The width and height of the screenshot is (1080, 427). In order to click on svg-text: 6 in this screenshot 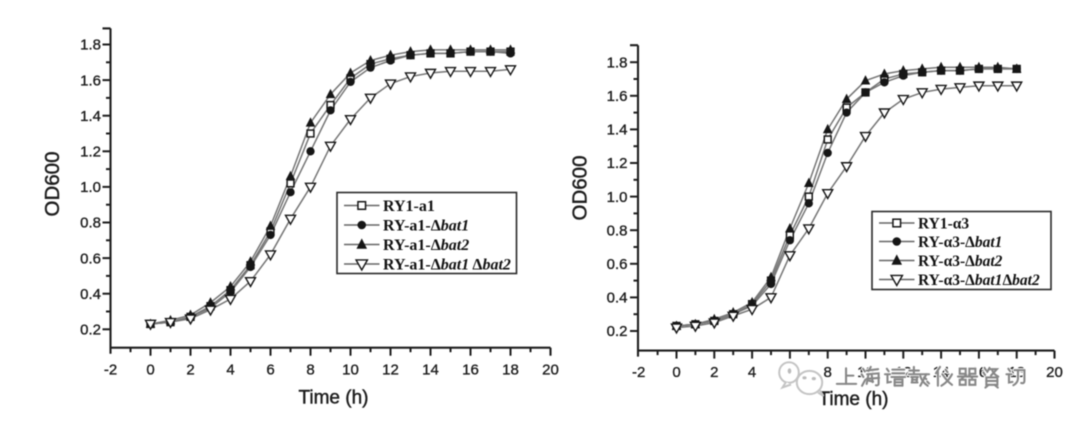, I will do `click(270, 370)`.